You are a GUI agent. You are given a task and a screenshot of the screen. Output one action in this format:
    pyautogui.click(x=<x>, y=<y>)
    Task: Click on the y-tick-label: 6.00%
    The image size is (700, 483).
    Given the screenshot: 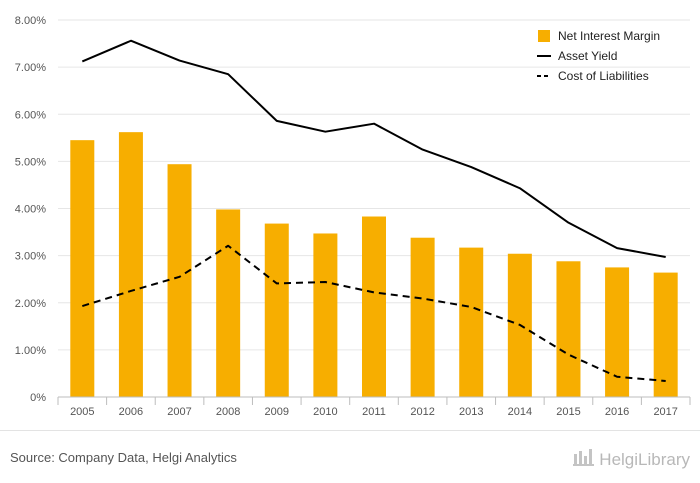 What is the action you would take?
    pyautogui.click(x=30, y=115)
    